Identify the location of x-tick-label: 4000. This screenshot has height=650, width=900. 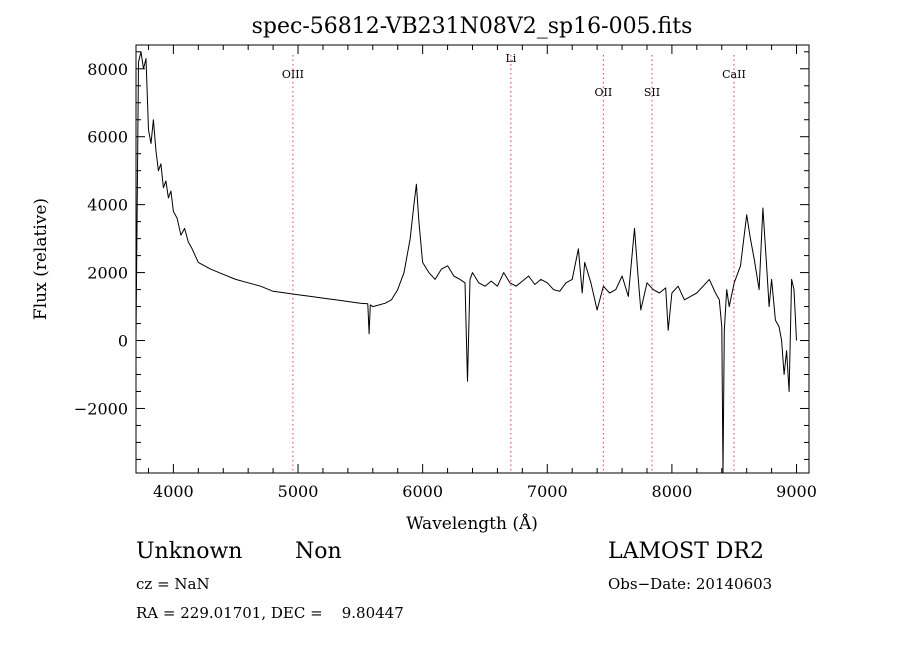
(173, 491).